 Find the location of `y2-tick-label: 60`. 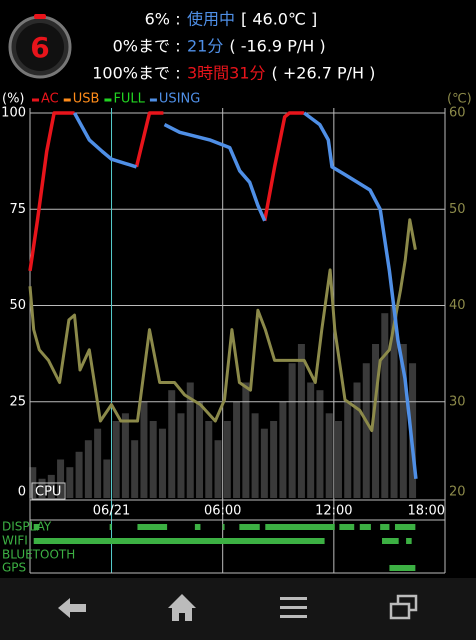

y2-tick-label: 60 is located at coordinates (457, 113).